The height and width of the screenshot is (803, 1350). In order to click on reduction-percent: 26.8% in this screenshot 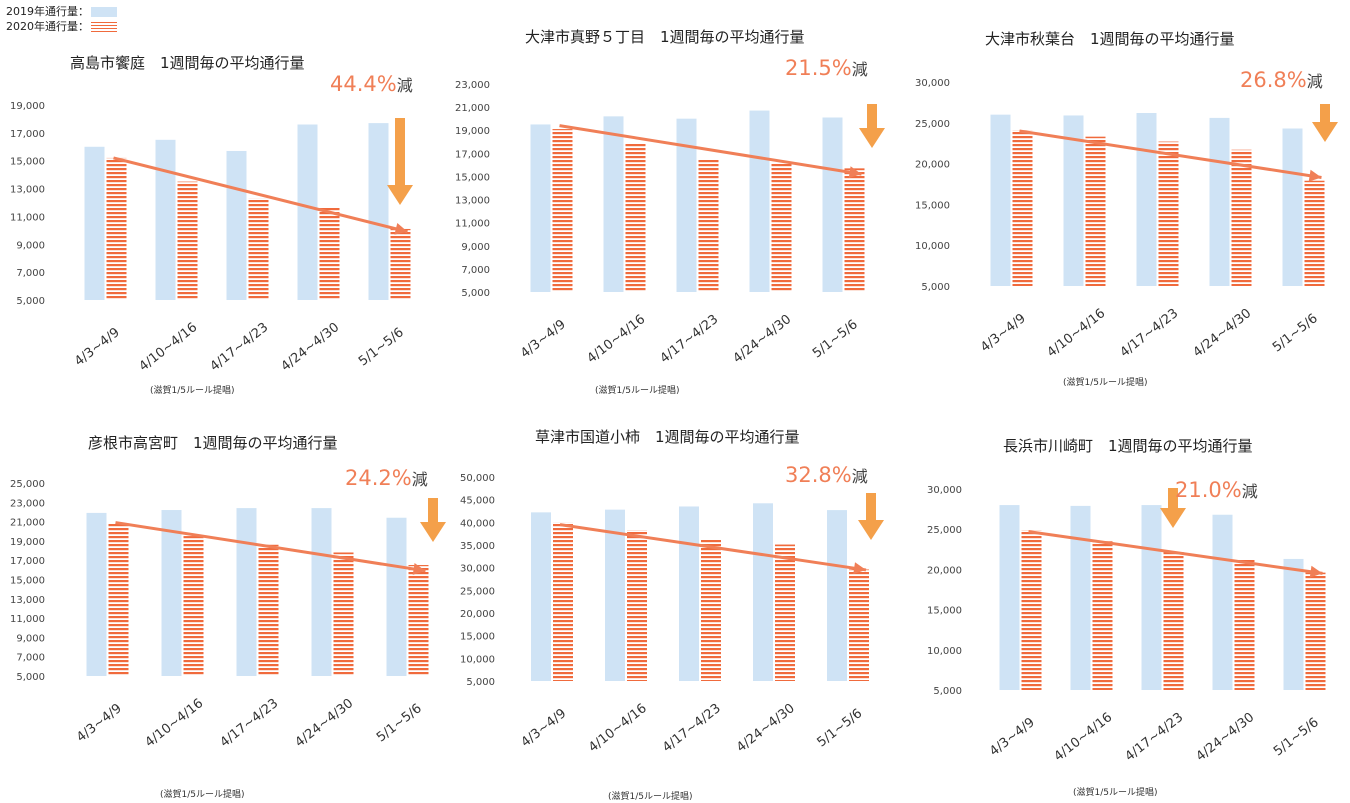, I will do `click(1273, 80)`.